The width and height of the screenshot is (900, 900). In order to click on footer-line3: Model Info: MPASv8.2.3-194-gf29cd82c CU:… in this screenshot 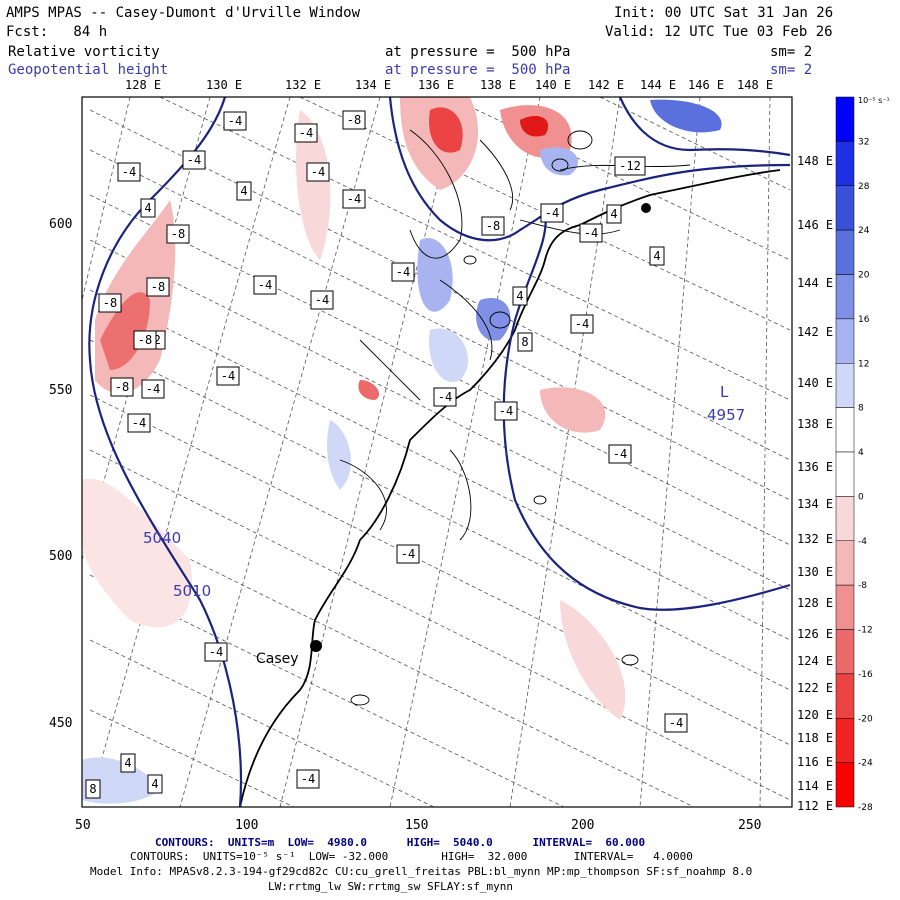, I will do `click(421, 871)`.